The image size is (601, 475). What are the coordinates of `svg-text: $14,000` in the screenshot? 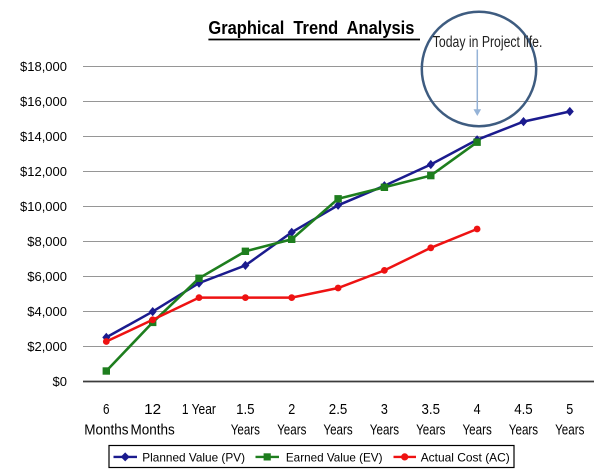 It's located at (43, 136).